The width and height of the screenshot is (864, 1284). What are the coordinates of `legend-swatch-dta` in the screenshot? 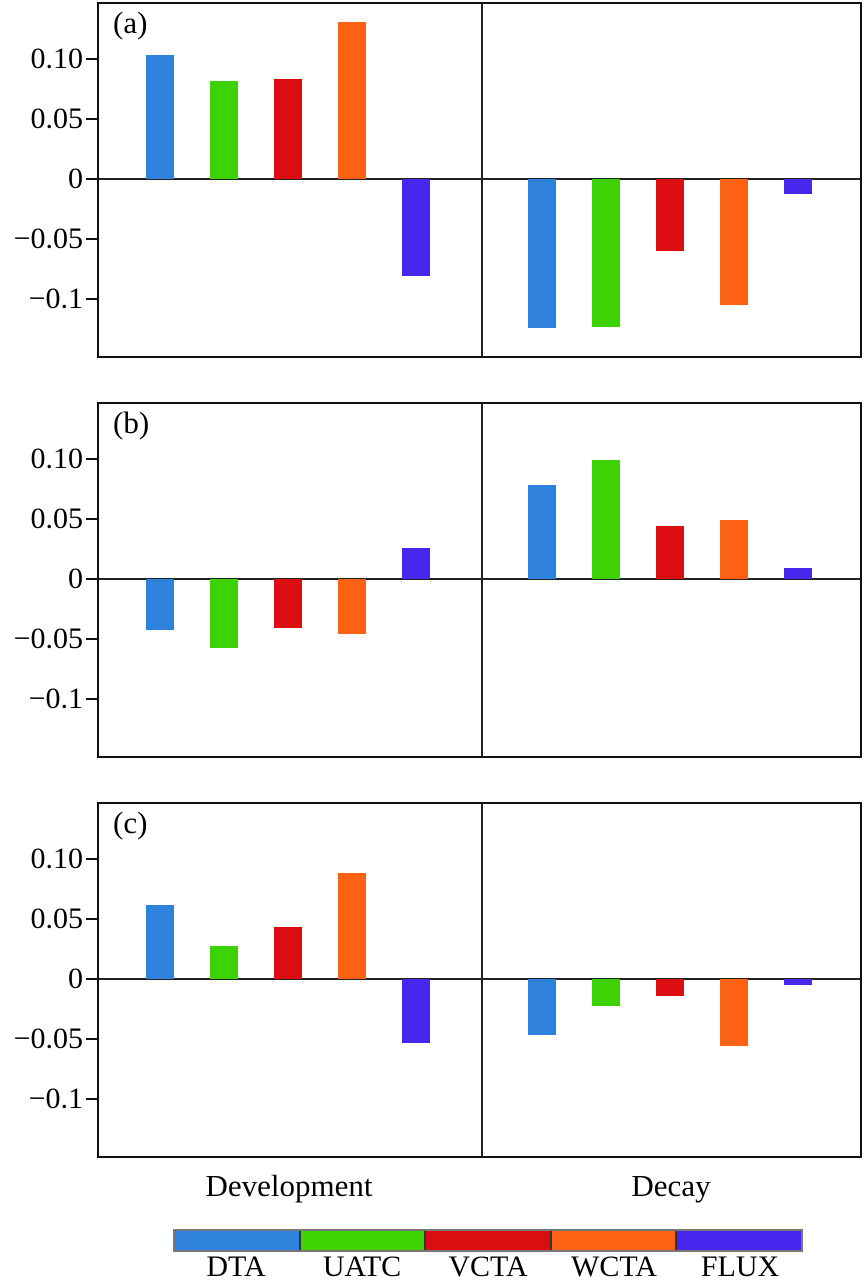 It's located at (238, 1240).